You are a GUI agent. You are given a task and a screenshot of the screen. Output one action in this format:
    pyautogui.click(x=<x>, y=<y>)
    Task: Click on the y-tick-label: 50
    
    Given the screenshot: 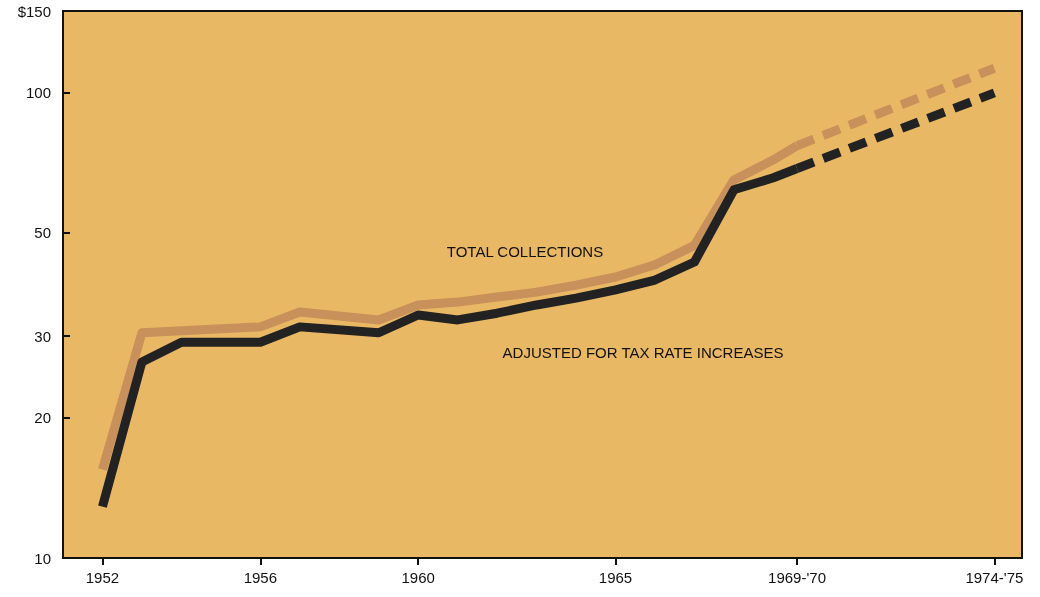 What is the action you would take?
    pyautogui.click(x=42, y=233)
    